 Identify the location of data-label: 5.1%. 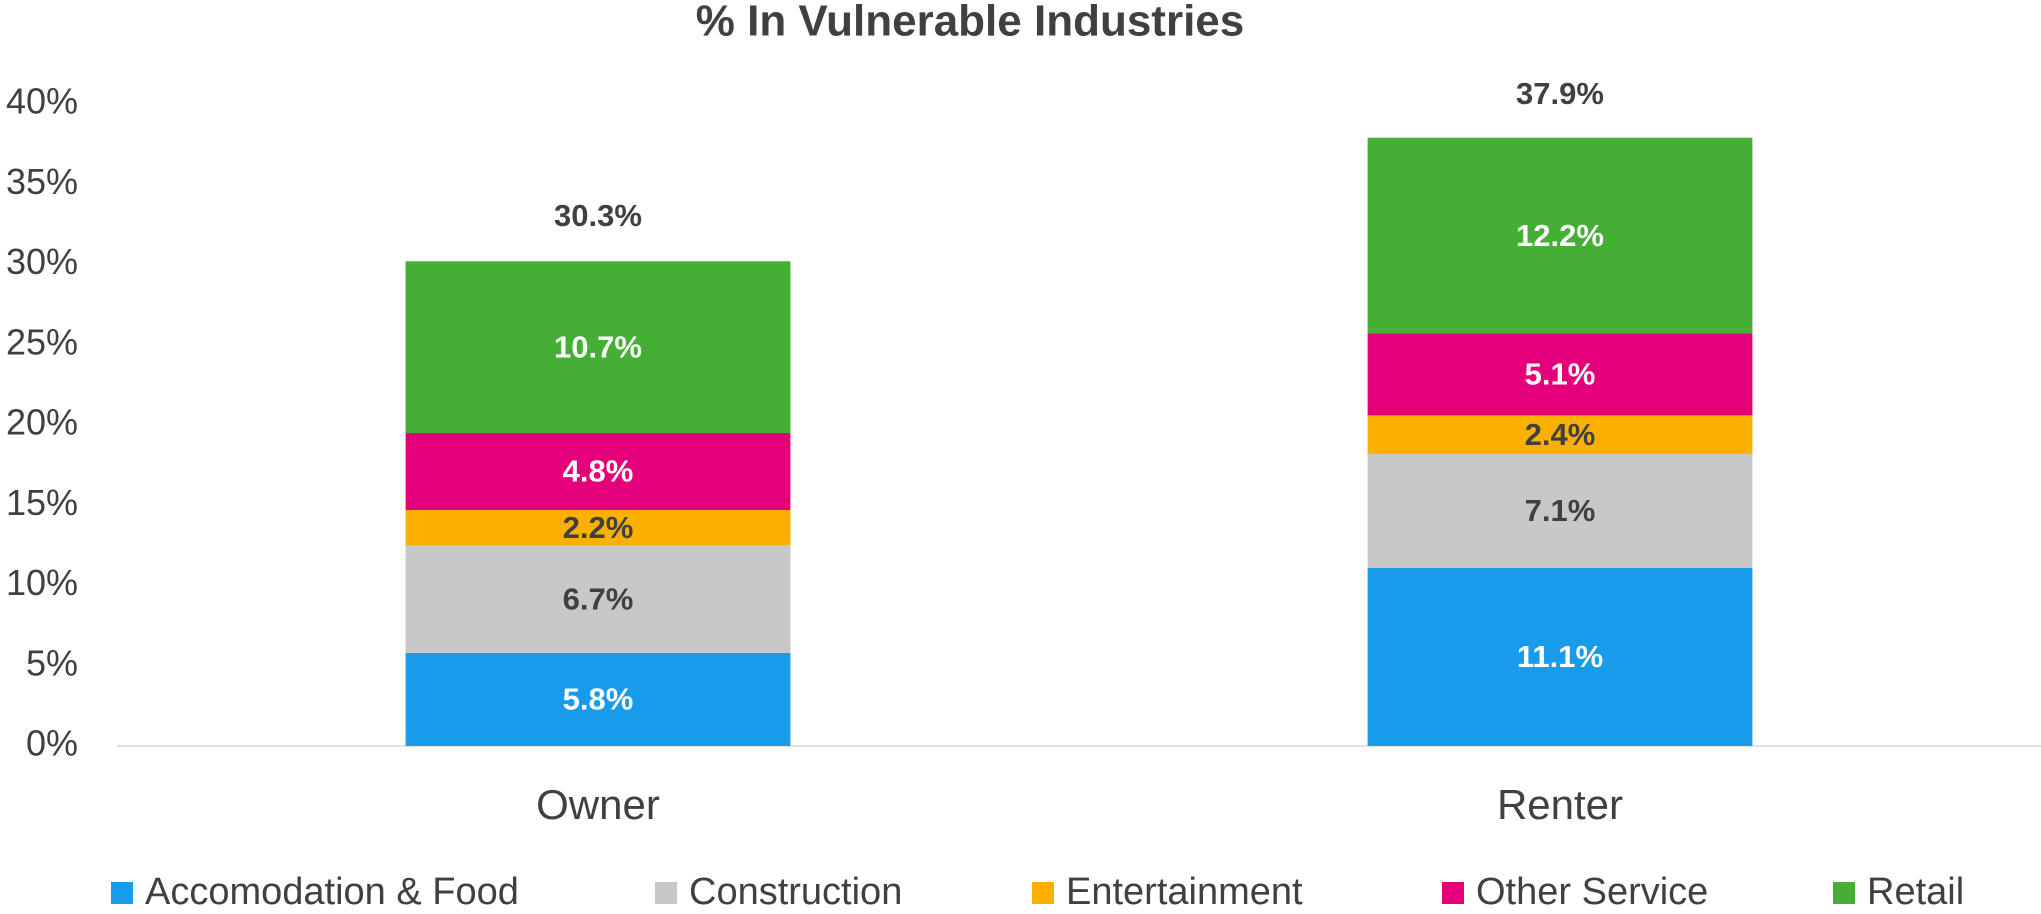
(1560, 374).